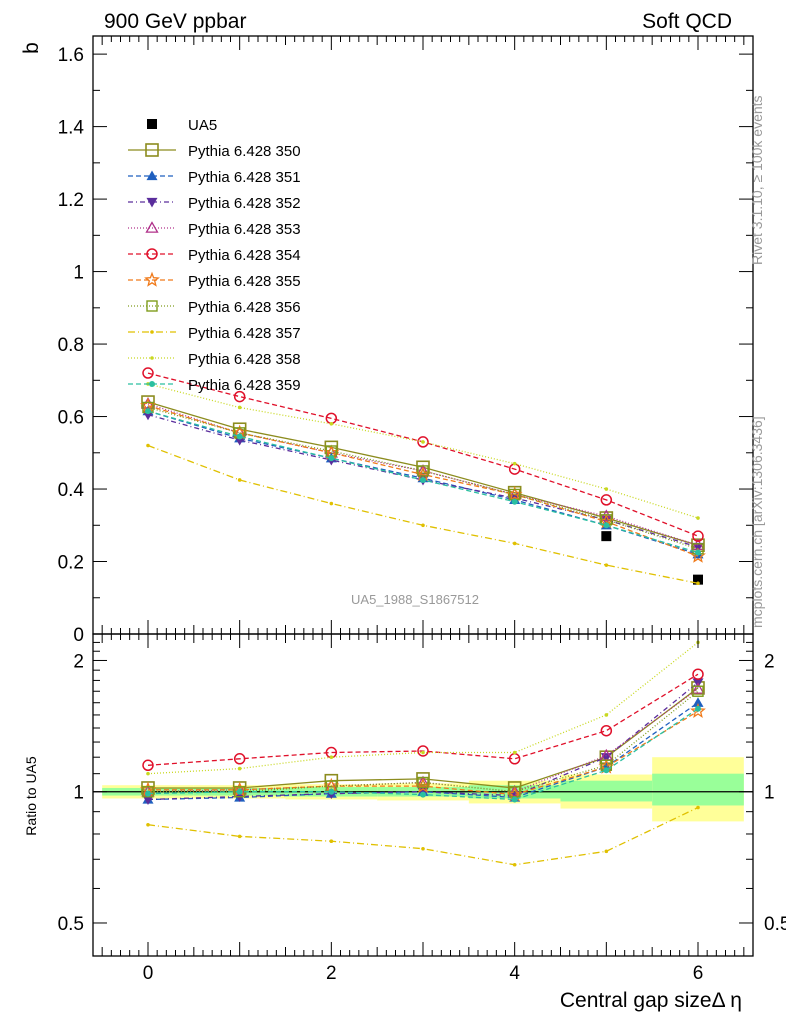 Image resolution: width=786 pixels, height=1024 pixels. Describe the element at coordinates (148, 973) in the screenshot. I see `x-tick-label-0: 0` at that location.